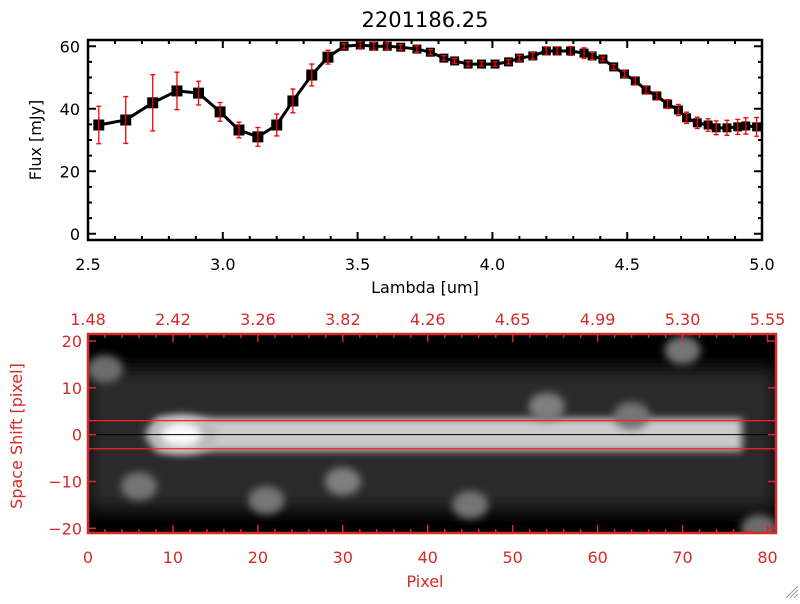  Describe the element at coordinates (425, 20) in the screenshot. I see `chart-title: 2201186.25` at that location.